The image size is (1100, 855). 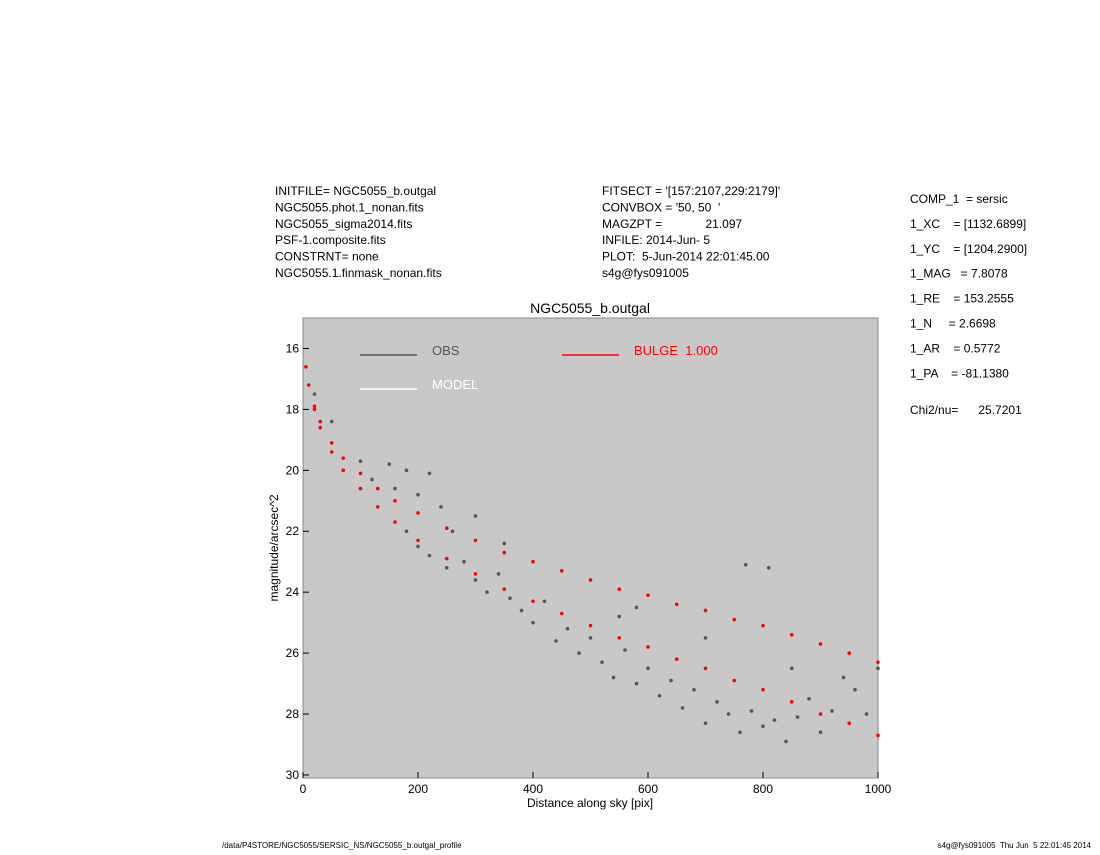 I want to click on y-tick-label: 18, so click(x=293, y=409).